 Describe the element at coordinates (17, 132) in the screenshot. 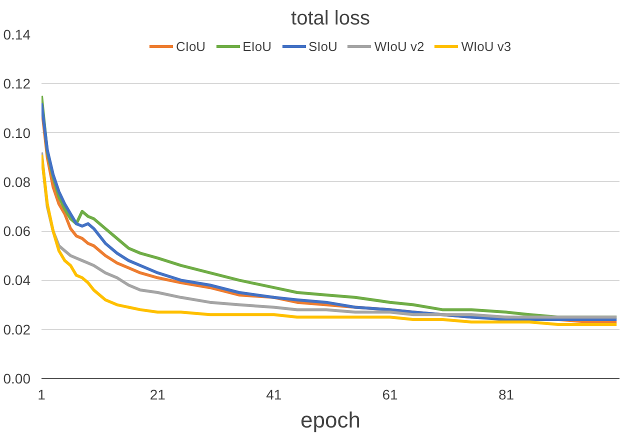

I see `y-tick-label: 0.10` at that location.